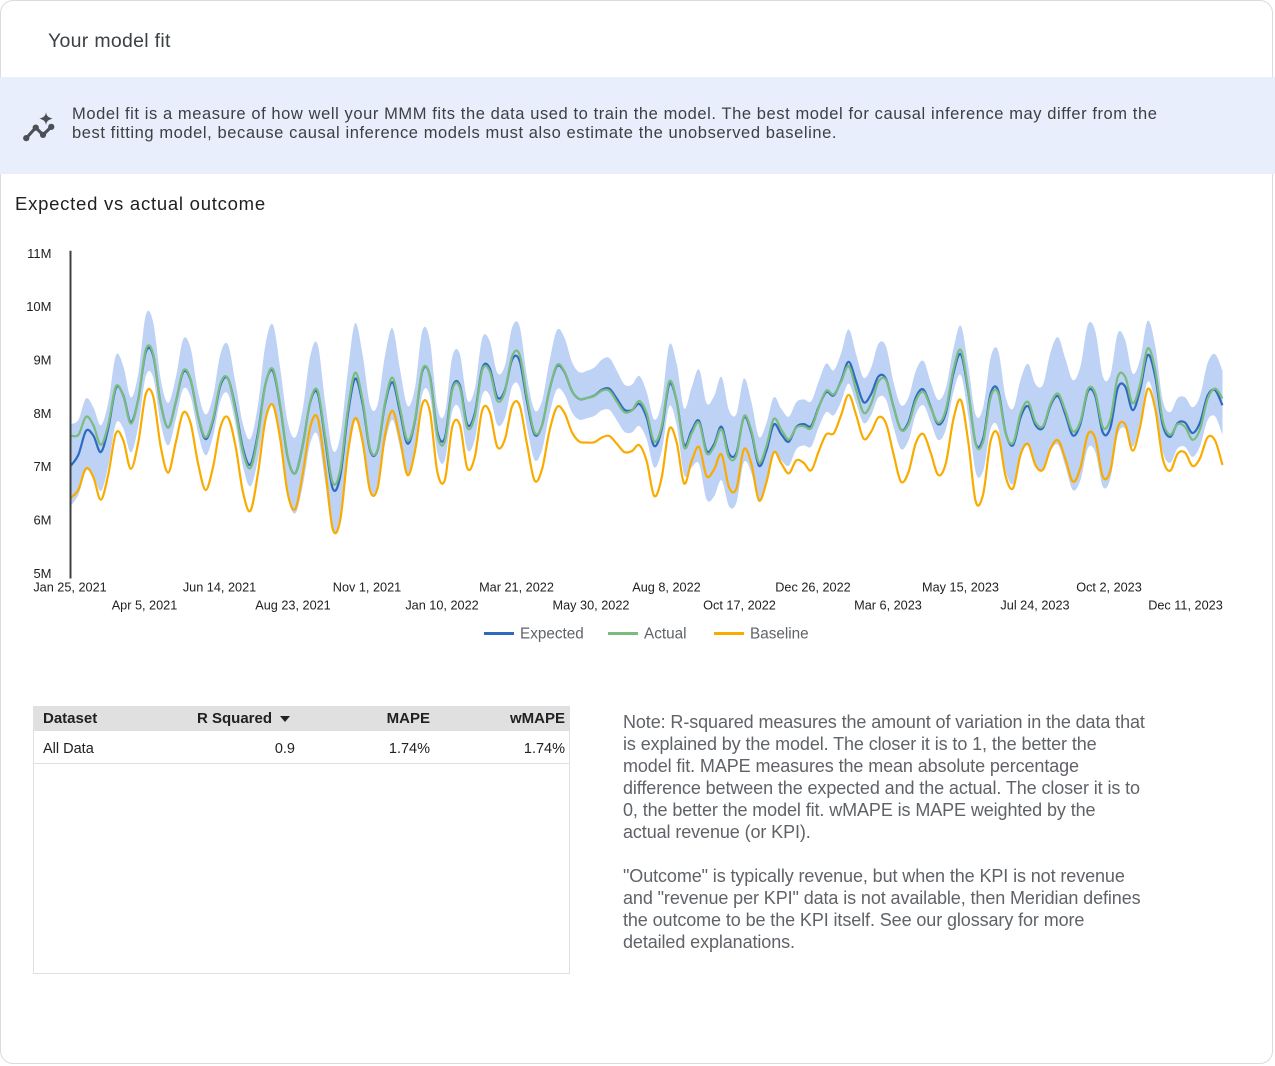 The height and width of the screenshot is (1066, 1275). Describe the element at coordinates (145, 606) in the screenshot. I see `svg-text: Apr 5, 2021` at that location.